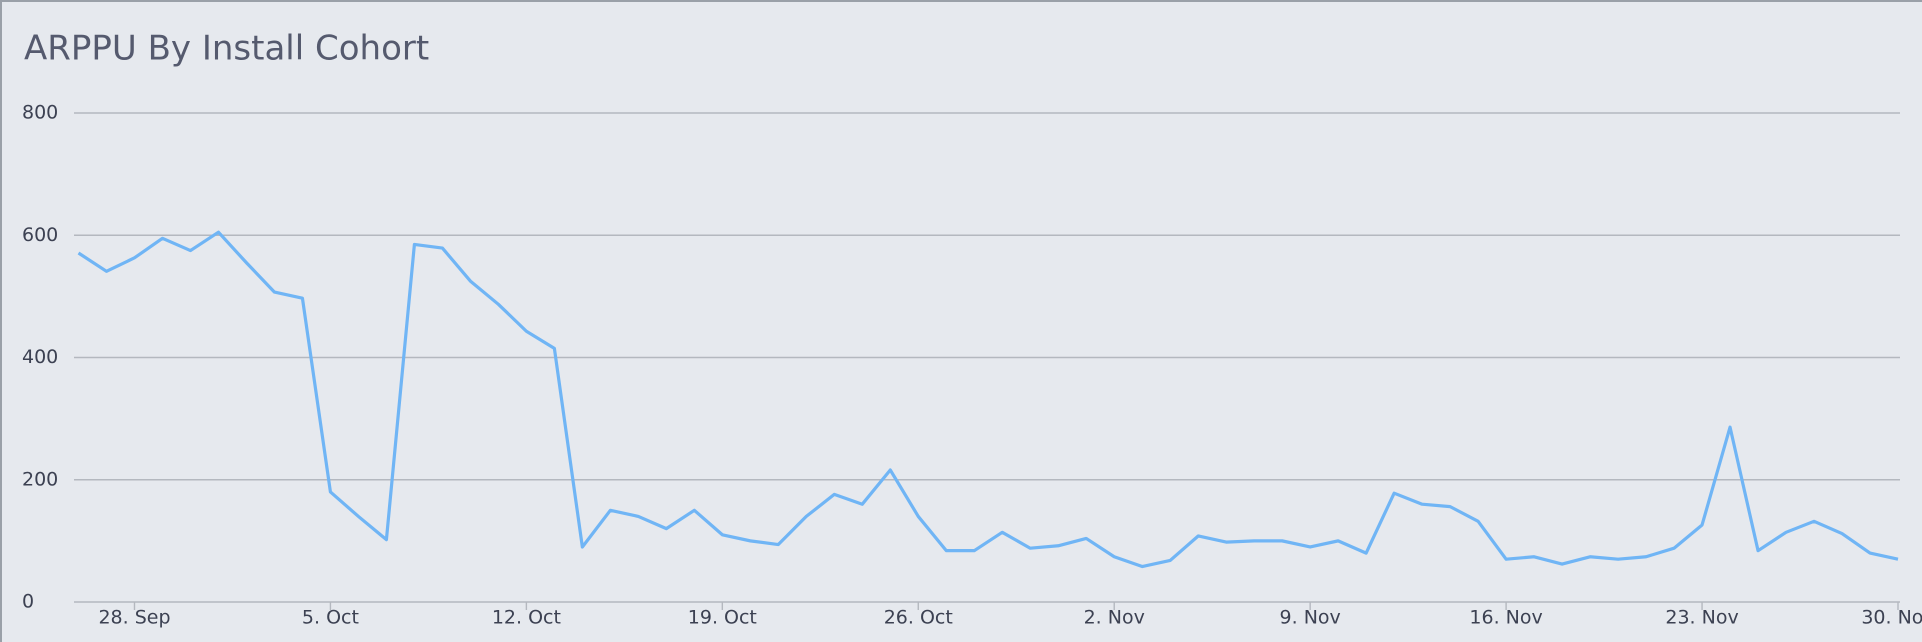 The image size is (1922, 642). I want to click on x-tick-label: 9. Nov, so click(1310, 618).